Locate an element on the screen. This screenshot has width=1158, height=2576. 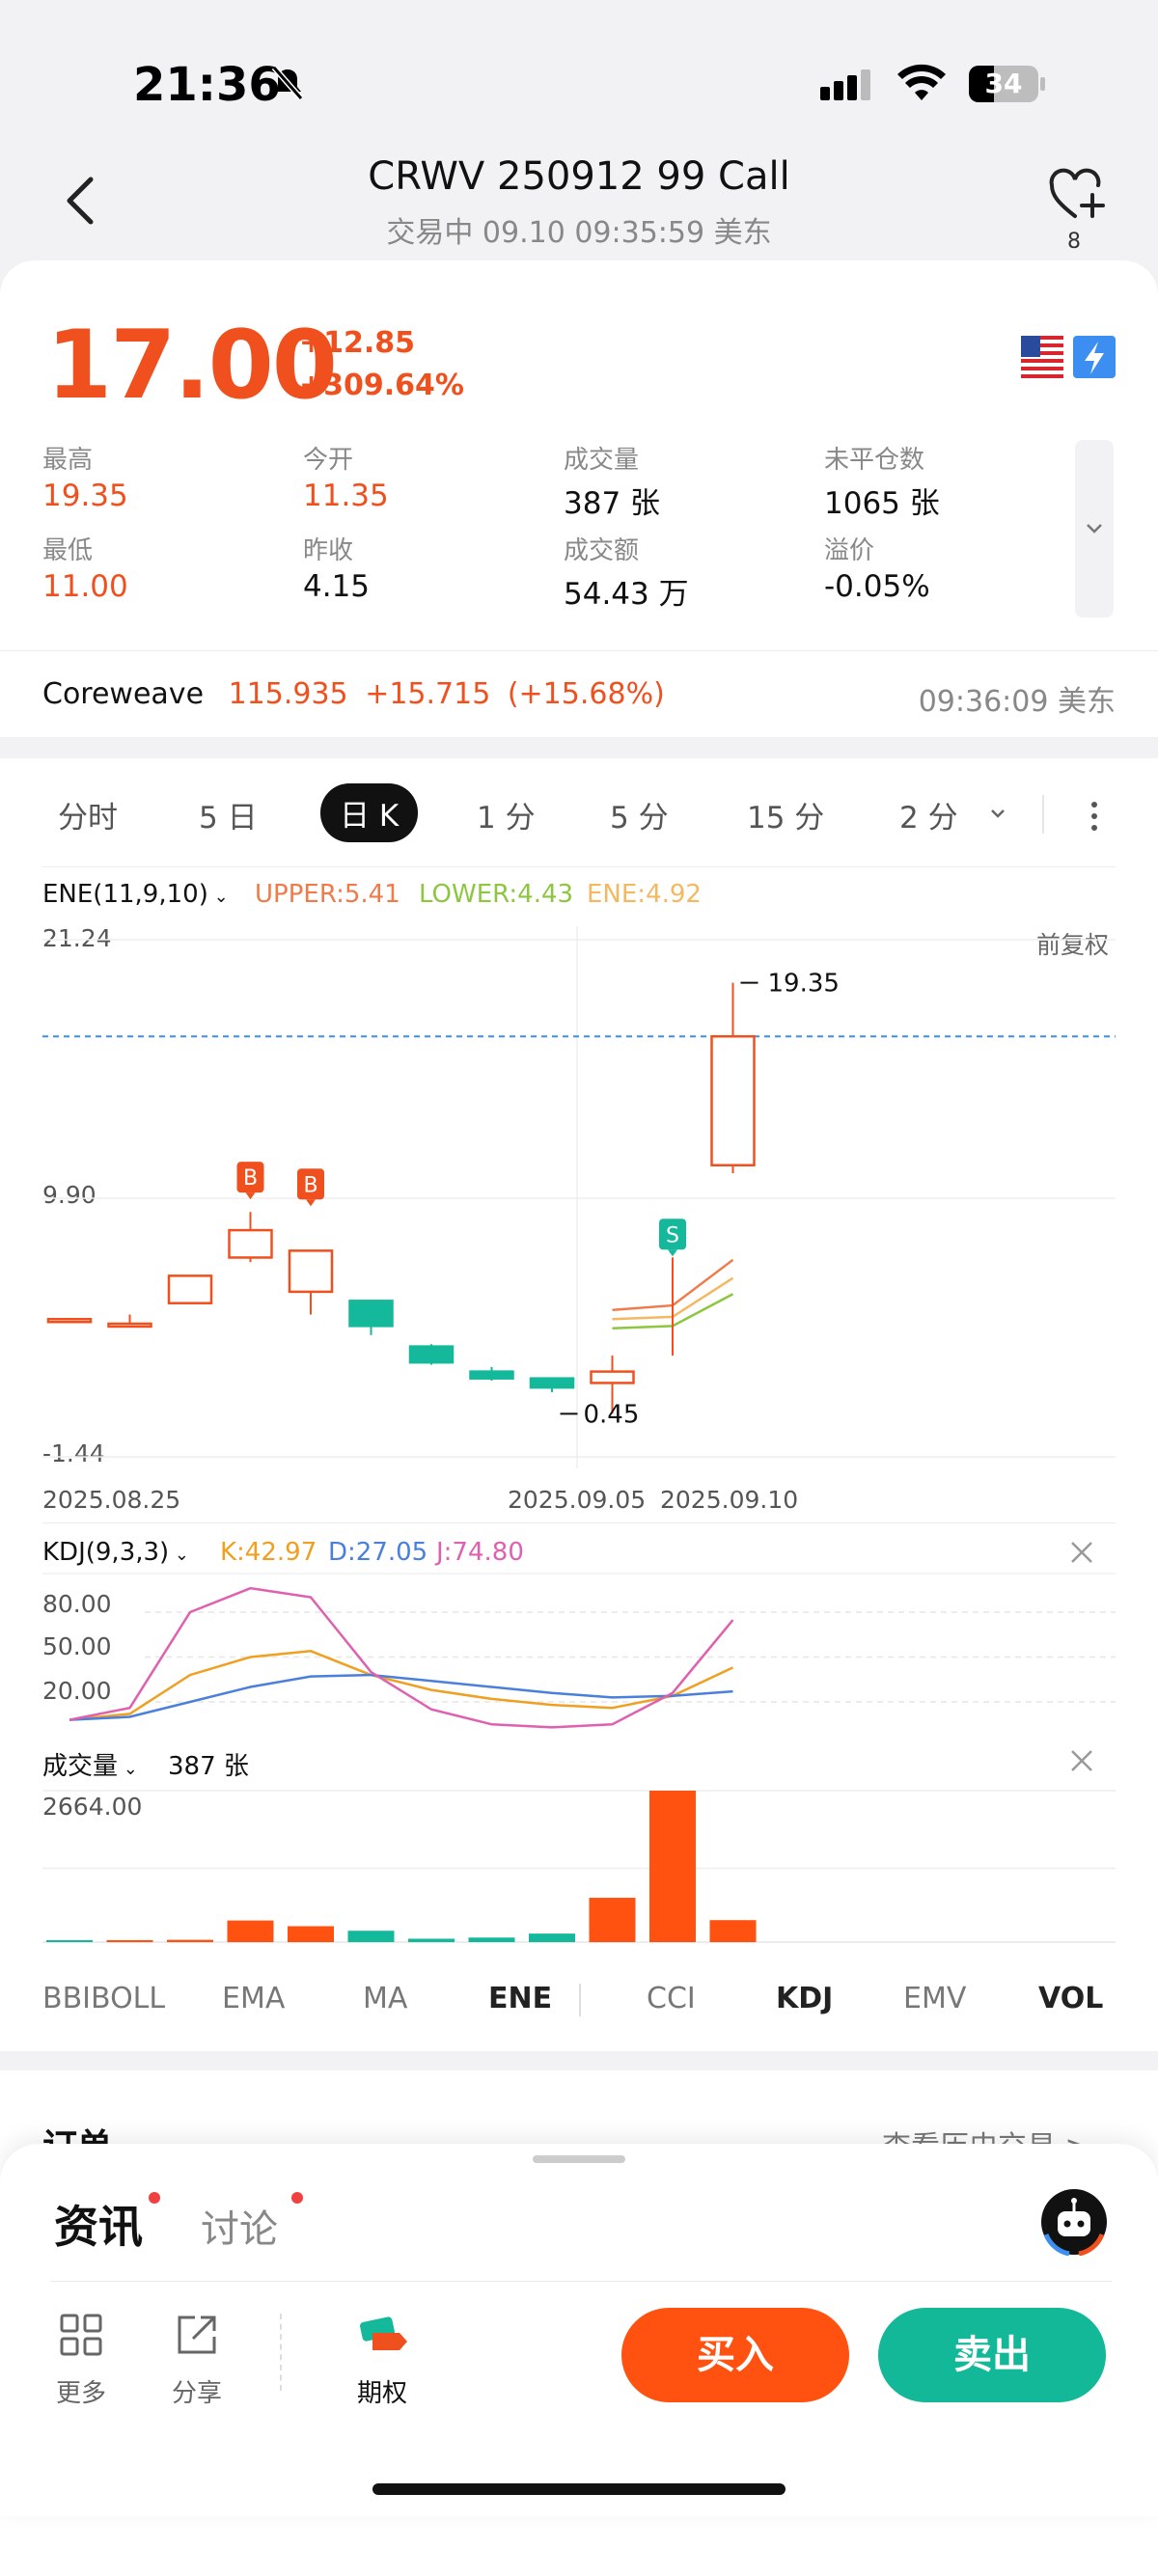
favorite-add-button is located at coordinates (1077, 197).